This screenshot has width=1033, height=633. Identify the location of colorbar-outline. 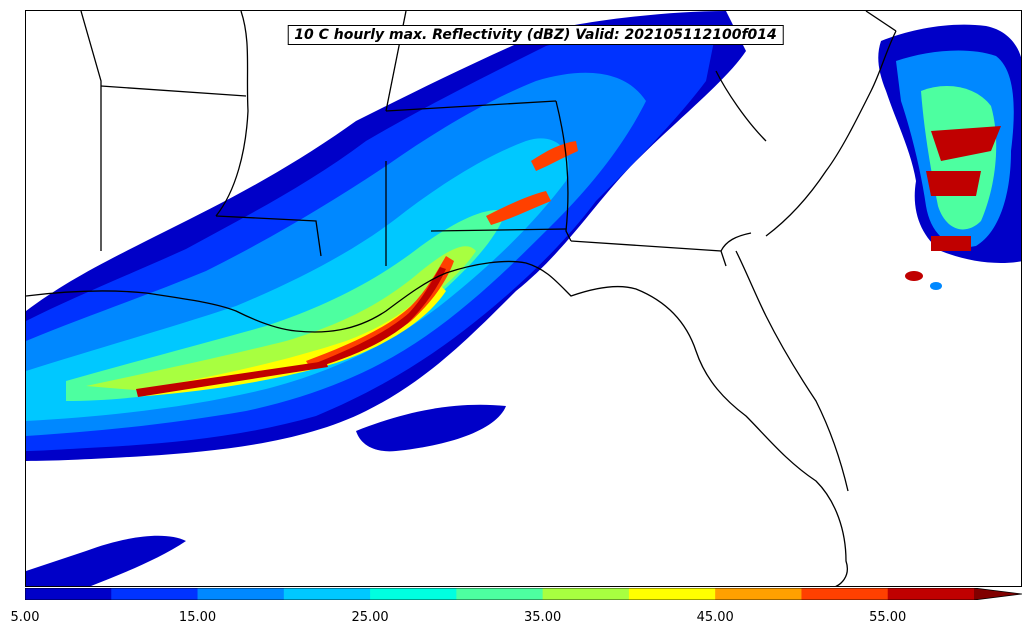
(523, 594).